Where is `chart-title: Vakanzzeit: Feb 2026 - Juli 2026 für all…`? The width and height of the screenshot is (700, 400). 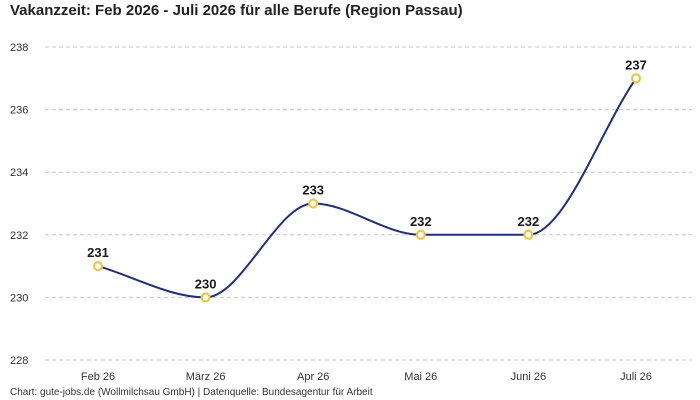
chart-title: Vakanzzeit: Feb 2026 - Juli 2026 für all… is located at coordinates (236, 10).